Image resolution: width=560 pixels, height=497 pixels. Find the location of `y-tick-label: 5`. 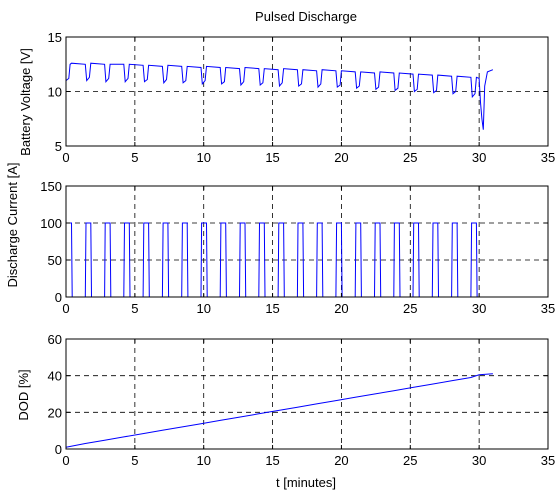

y-tick-label: 5 is located at coordinates (58, 146).